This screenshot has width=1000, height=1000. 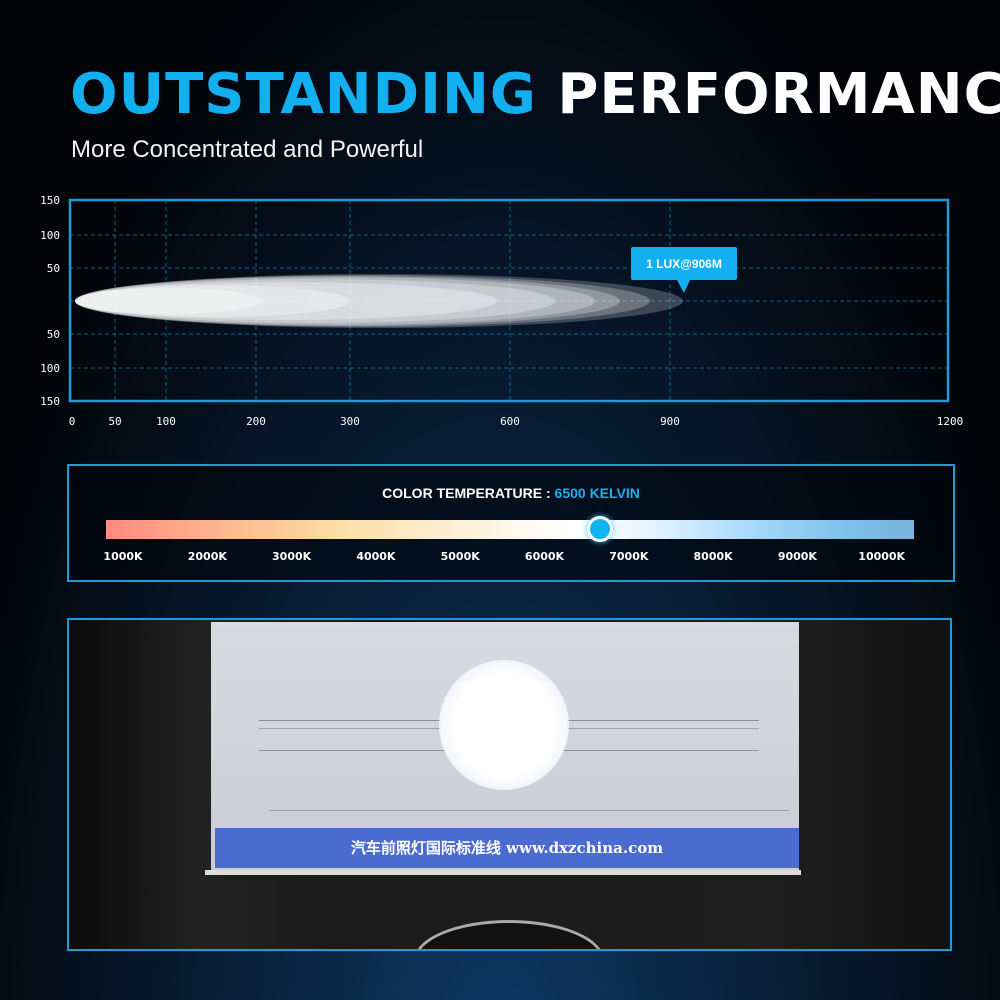 I want to click on screen-rod, so click(x=503, y=872).